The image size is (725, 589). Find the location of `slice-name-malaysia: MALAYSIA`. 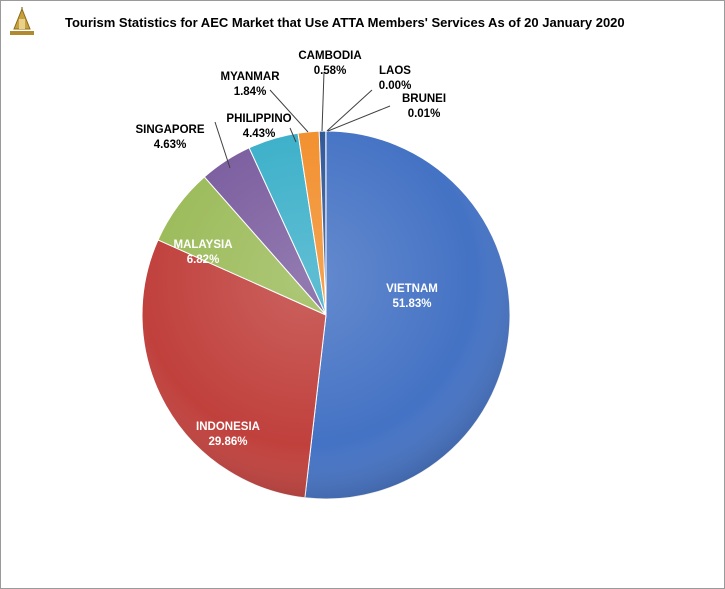

slice-name-malaysia: MALAYSIA is located at coordinates (203, 245).